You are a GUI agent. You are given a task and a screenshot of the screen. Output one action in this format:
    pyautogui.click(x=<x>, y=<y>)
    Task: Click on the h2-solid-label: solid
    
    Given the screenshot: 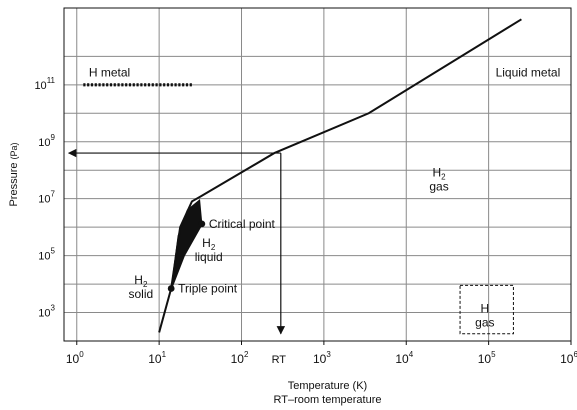 What is the action you would take?
    pyautogui.click(x=141, y=294)
    